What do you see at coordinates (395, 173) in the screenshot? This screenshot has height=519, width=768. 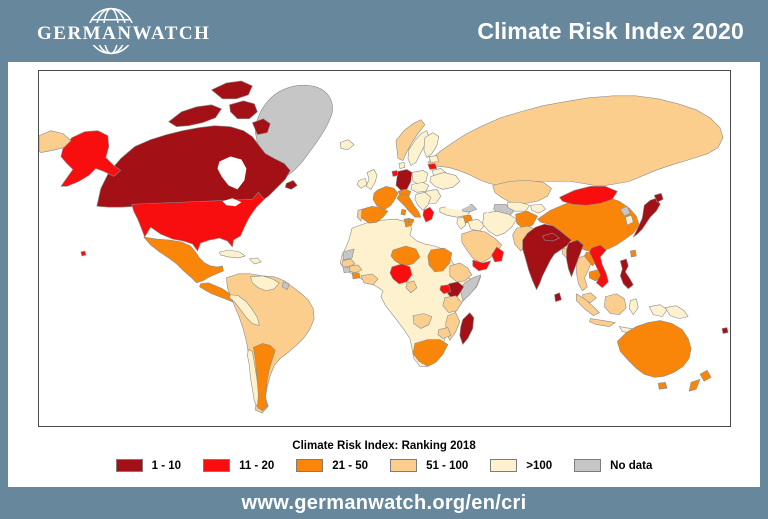 I see `region-benelux` at bounding box center [395, 173].